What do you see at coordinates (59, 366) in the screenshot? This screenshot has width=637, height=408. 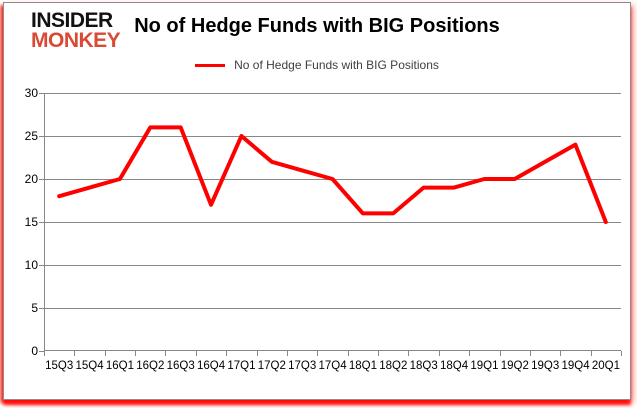 I see `x-axis-label: 15Q3` at bounding box center [59, 366].